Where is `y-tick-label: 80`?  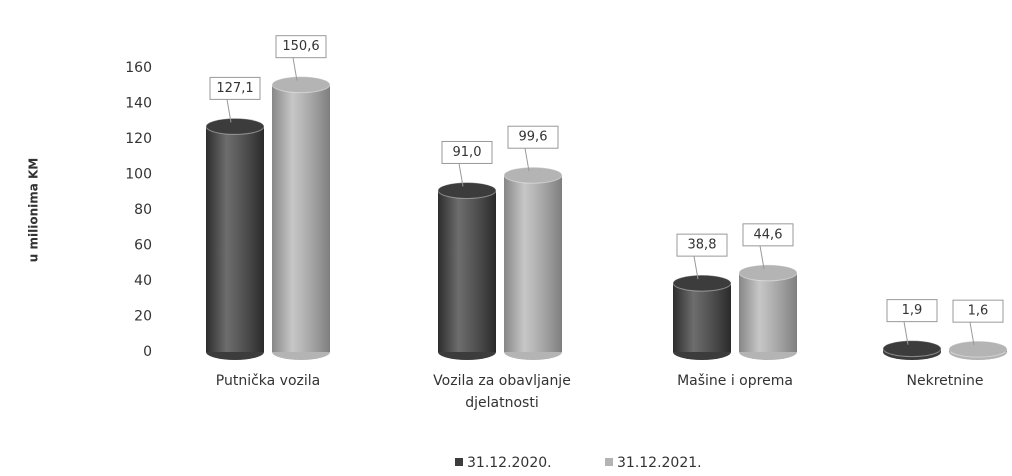
y-tick-label: 80 is located at coordinates (143, 210).